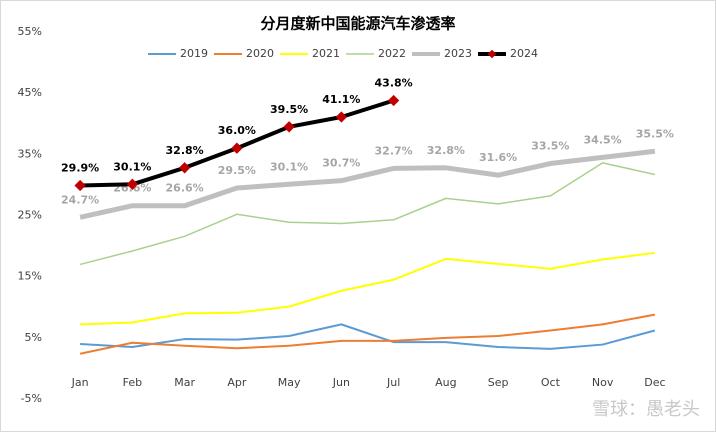  What do you see at coordinates (184, 382) in the screenshot?
I see `x-tick-label: Mar` at bounding box center [184, 382].